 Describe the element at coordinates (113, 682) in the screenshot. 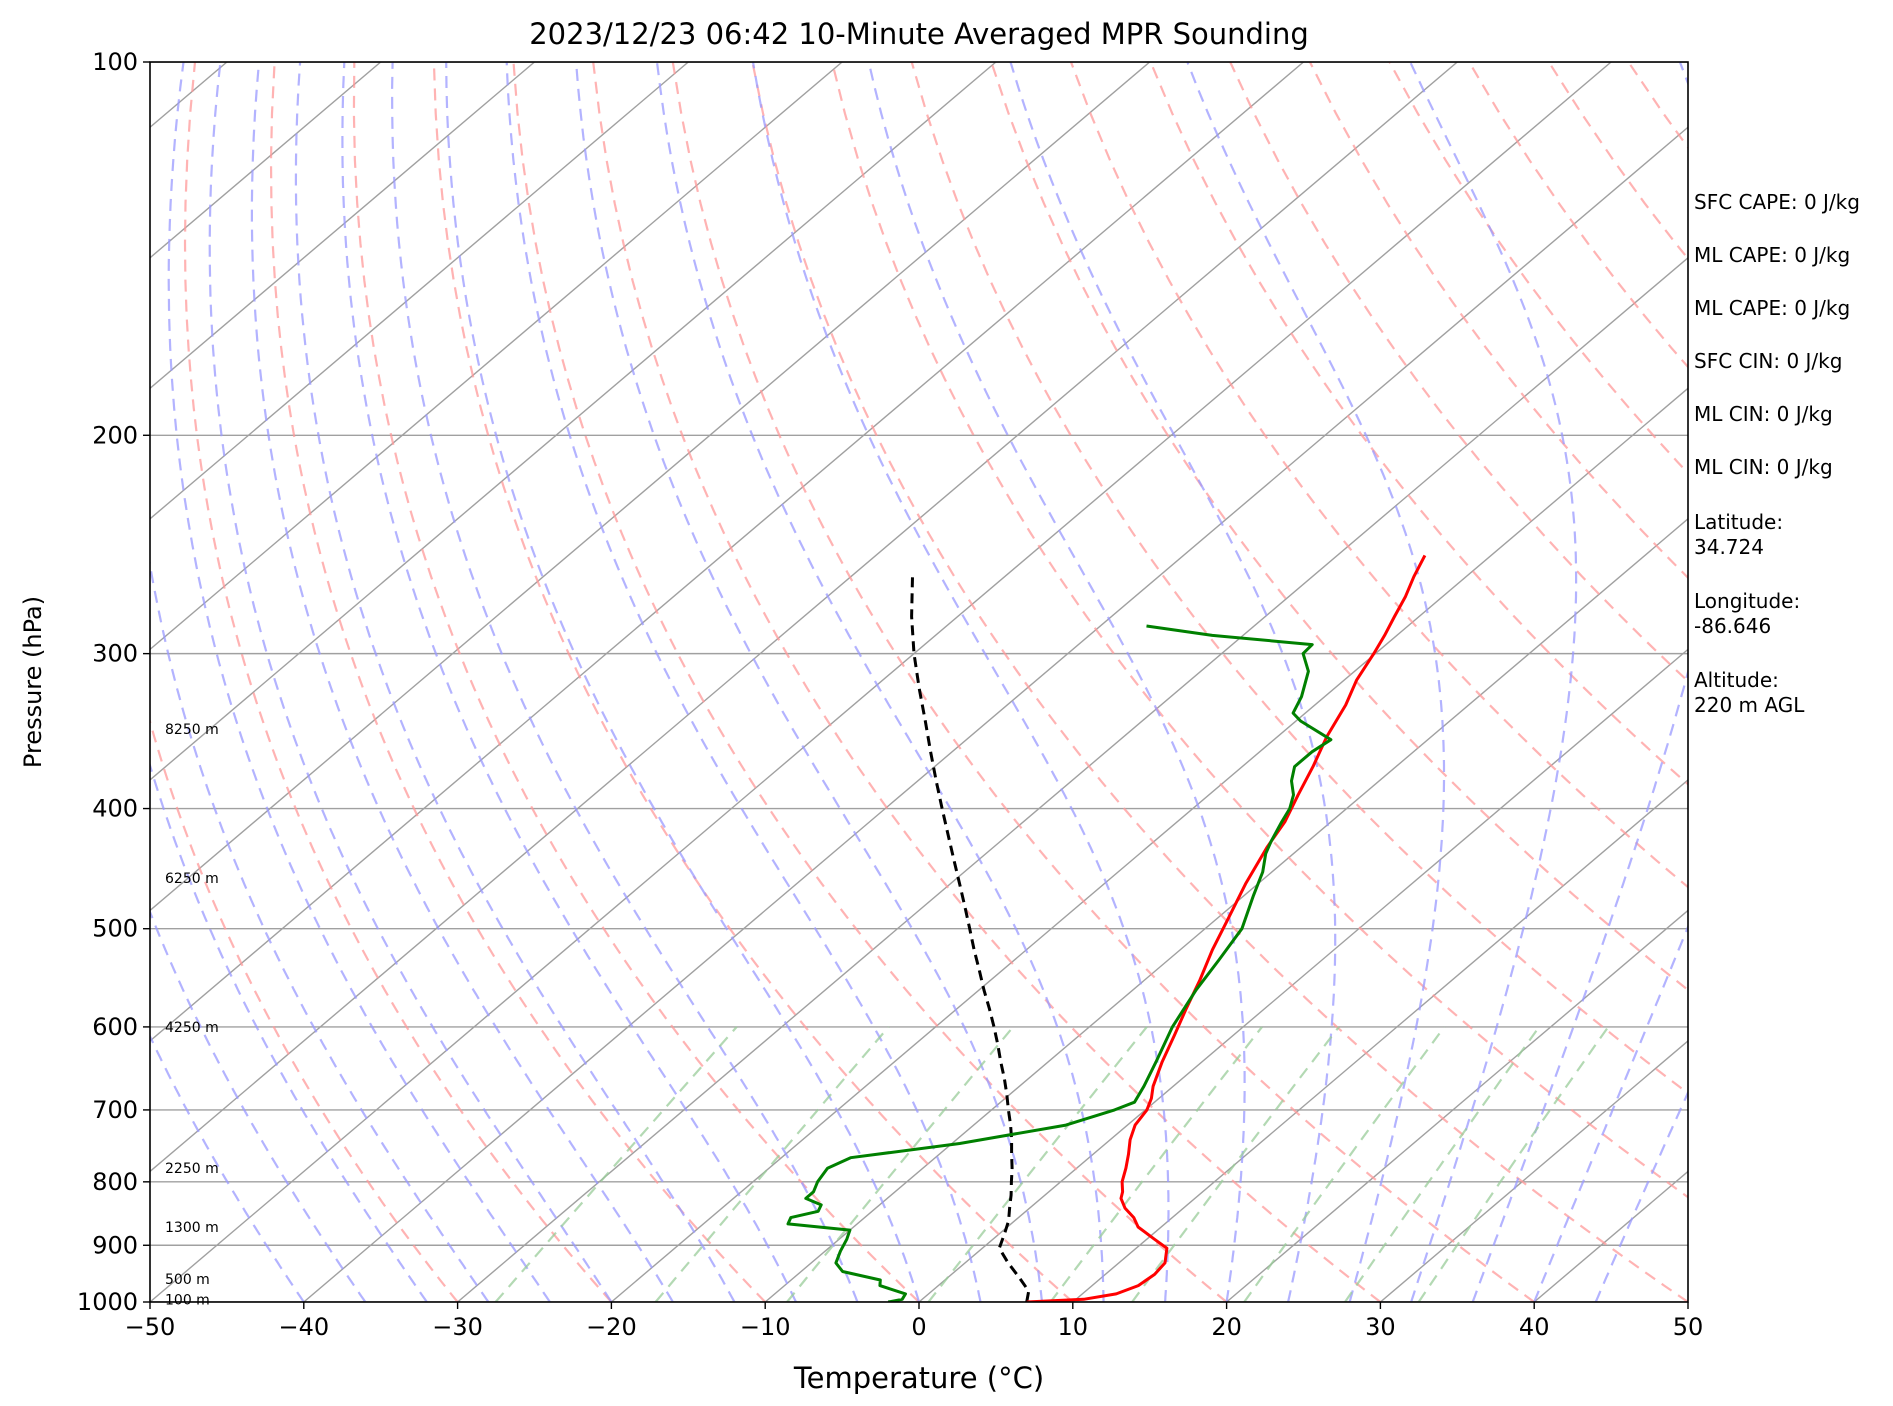

I see `y-axis: 100 200 300 400 500 600 700 800 900 1000` at that location.